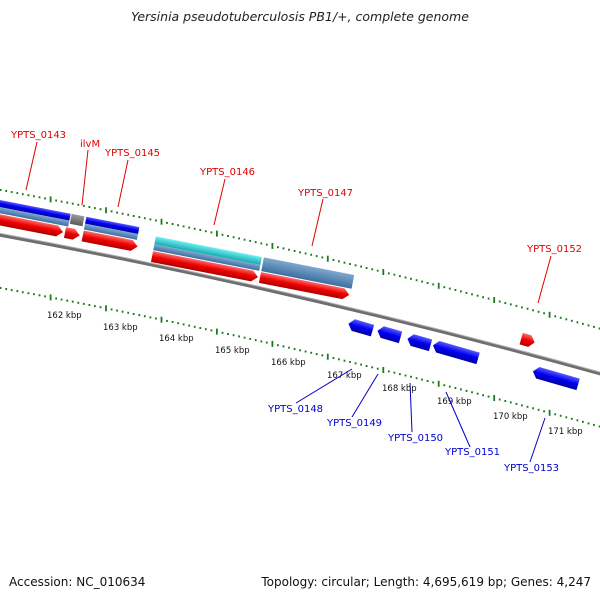 This screenshot has width=600, height=605. What do you see at coordinates (295, 409) in the screenshot?
I see `label-ypts-0148: YPTS_0148` at bounding box center [295, 409].